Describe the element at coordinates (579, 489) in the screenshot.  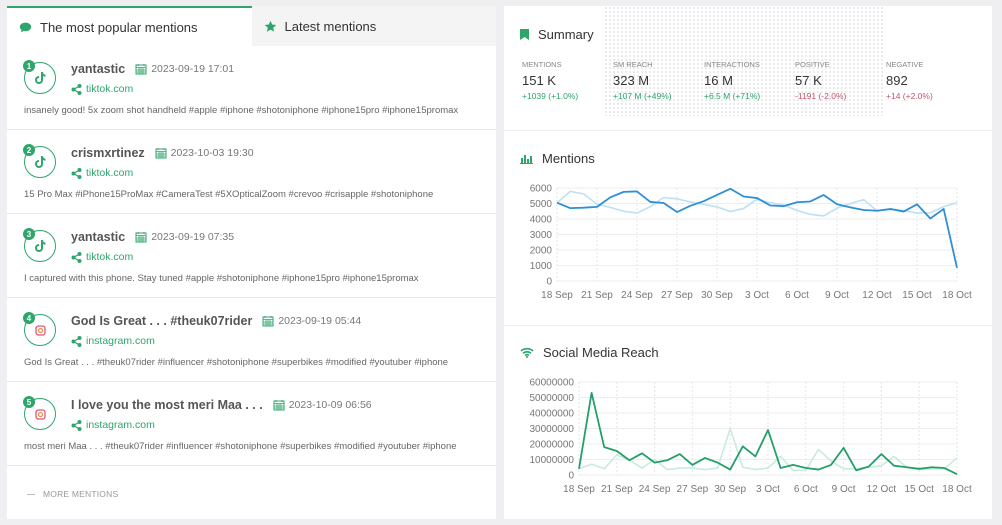
I see `x-tick-label: 18 Sep` at that location.